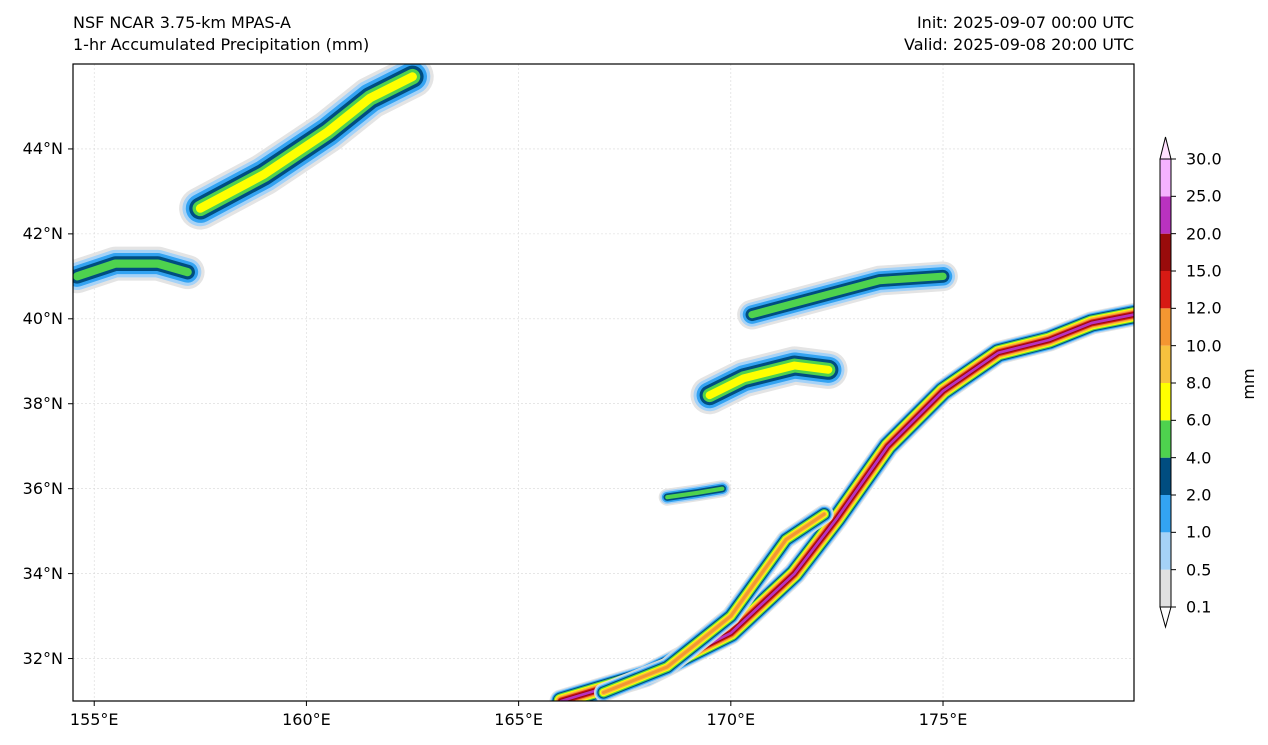 The width and height of the screenshot is (1268, 745). What do you see at coordinates (1199, 383) in the screenshot?
I see `colorbar-tick-label: 8.0` at bounding box center [1199, 383].